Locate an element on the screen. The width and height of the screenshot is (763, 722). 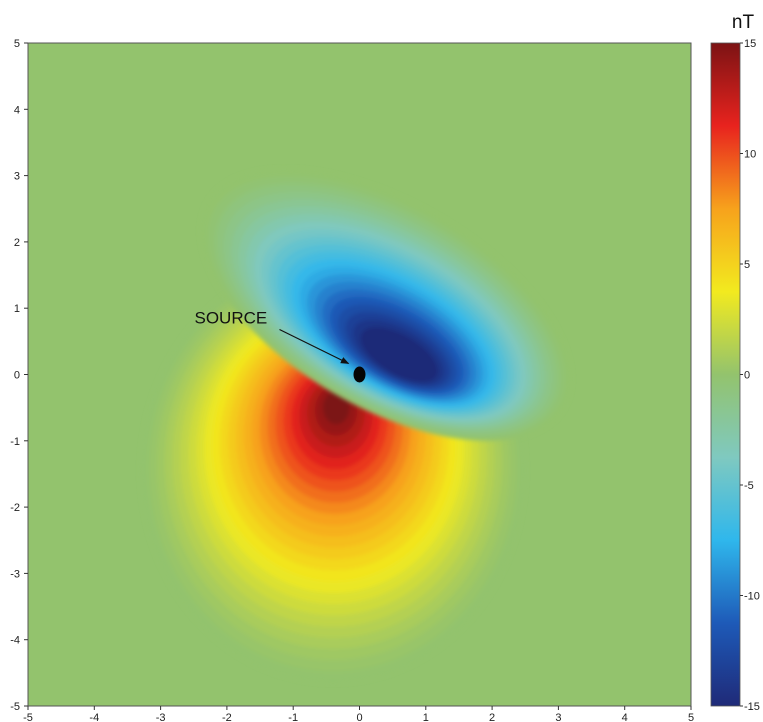
y-tick-label: -5 is located at coordinates (15, 707).